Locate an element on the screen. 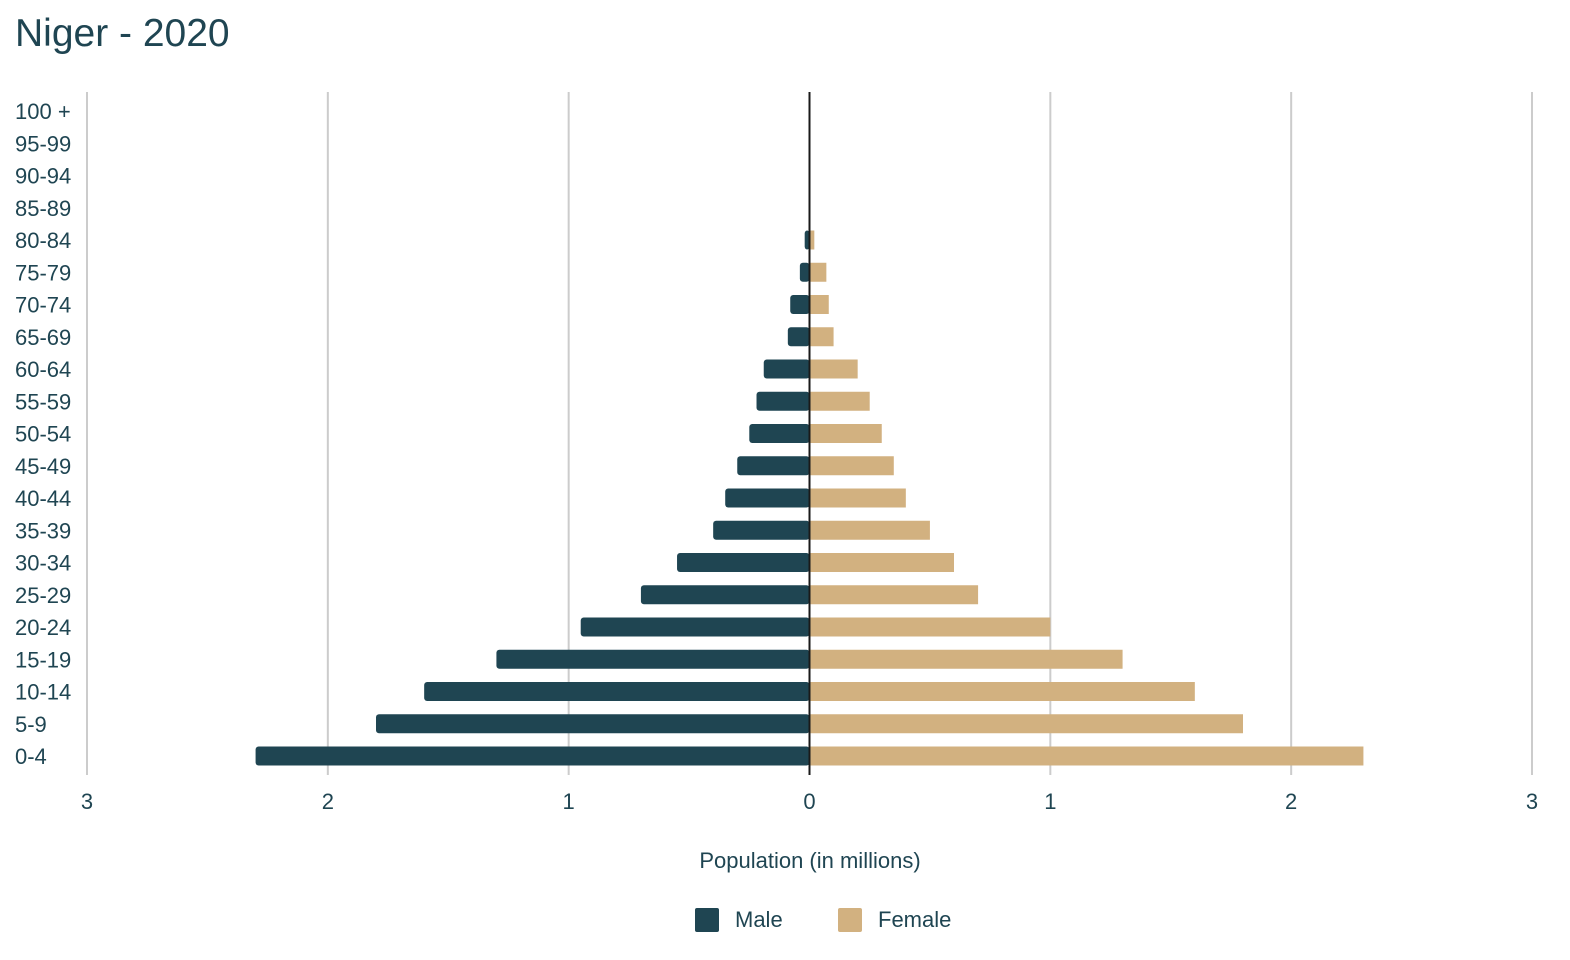 The image size is (1570, 960). y-category-label: 20-24 is located at coordinates (43, 627).